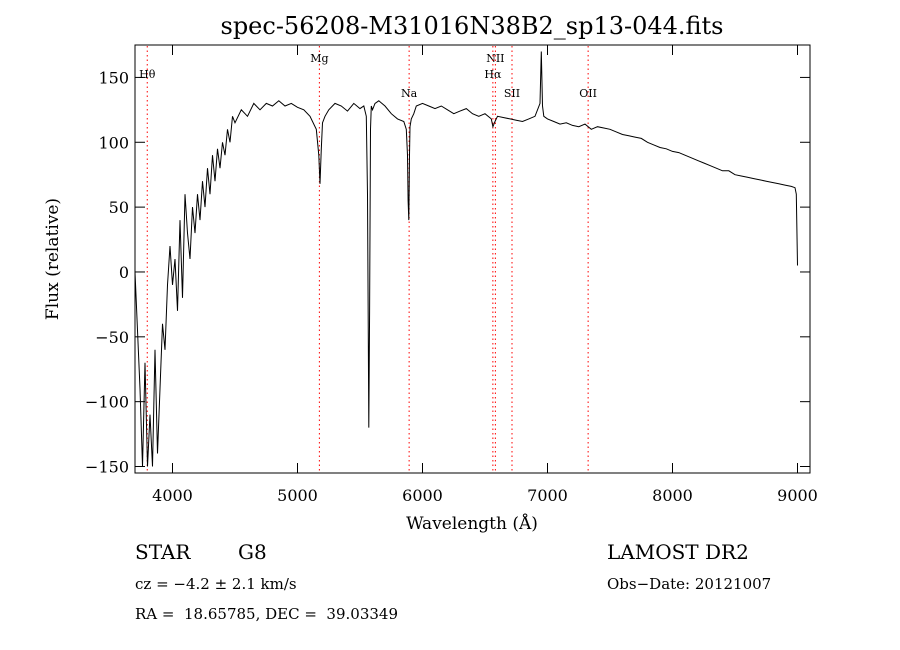 This screenshot has width=900, height=650. Describe the element at coordinates (53, 259) in the screenshot. I see `y-axis-label: Flux (relative)` at that location.